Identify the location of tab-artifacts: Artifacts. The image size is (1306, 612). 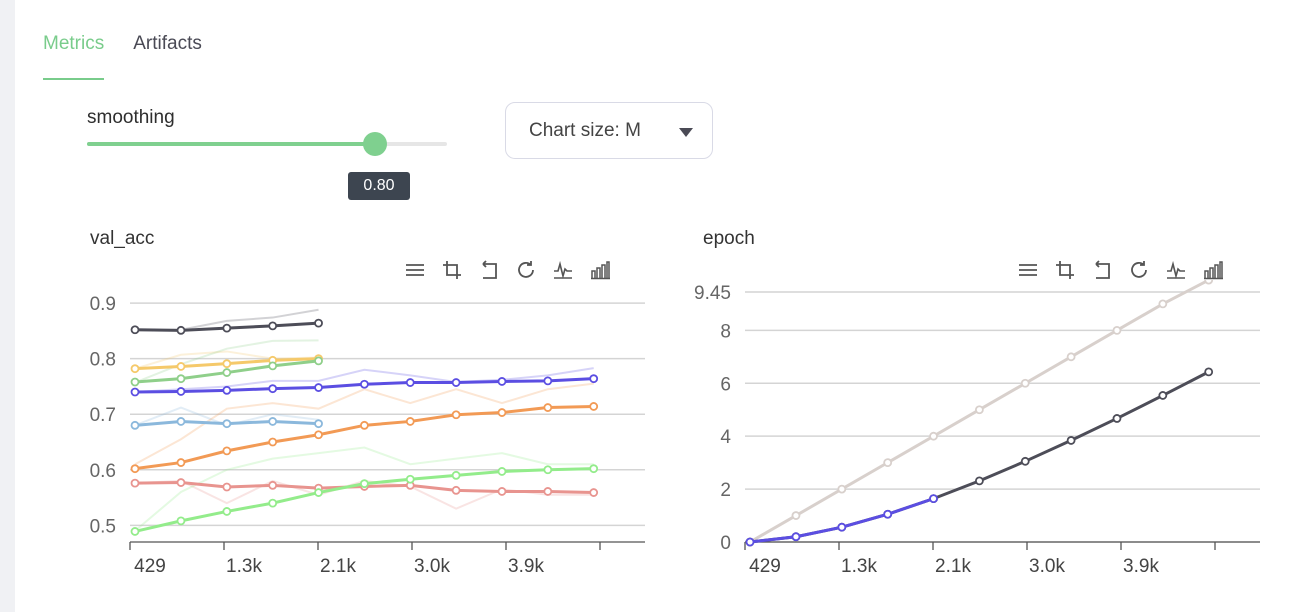
(167, 43).